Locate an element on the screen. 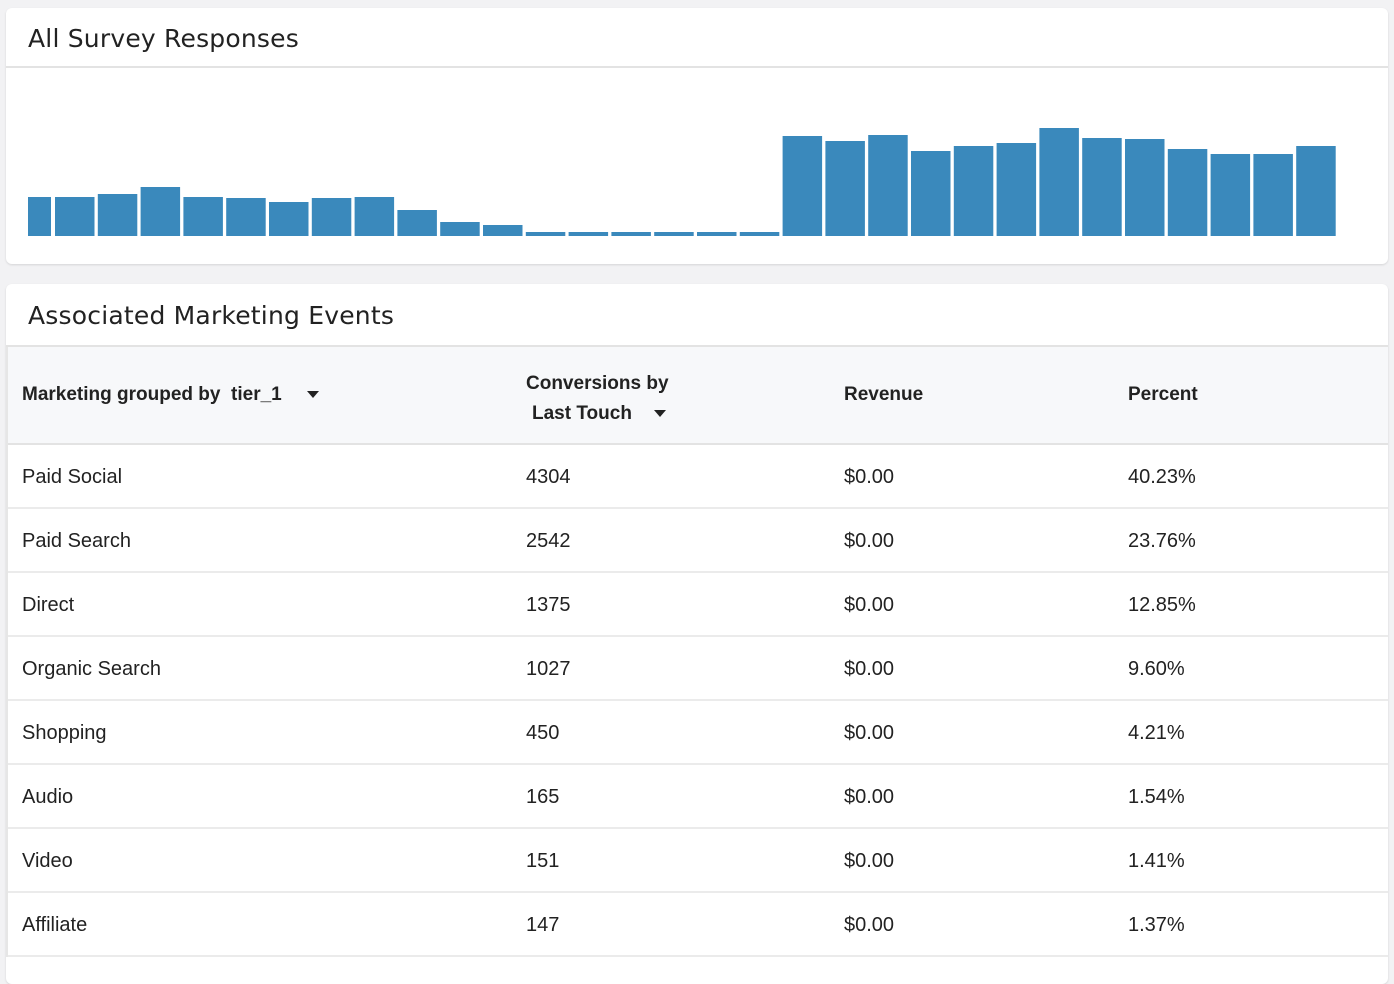 The height and width of the screenshot is (984, 1394). table-row: Affiliate 147 $0.00 1.37% is located at coordinates (698, 925).